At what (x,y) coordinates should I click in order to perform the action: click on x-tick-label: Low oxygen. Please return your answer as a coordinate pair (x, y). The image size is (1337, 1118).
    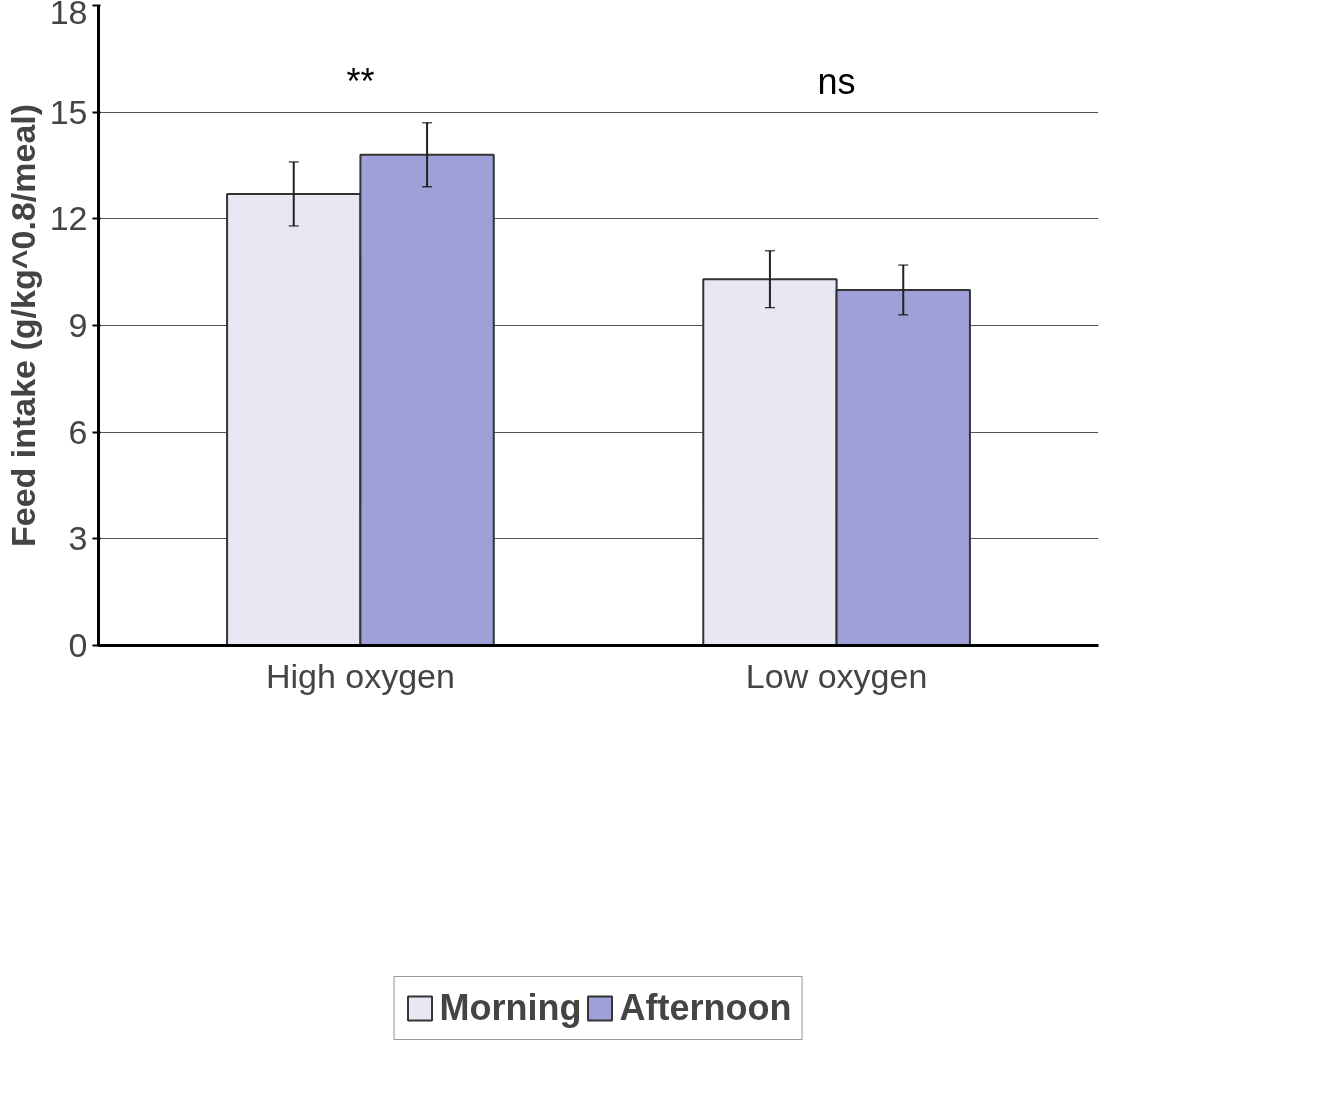
    Looking at the image, I should click on (836, 675).